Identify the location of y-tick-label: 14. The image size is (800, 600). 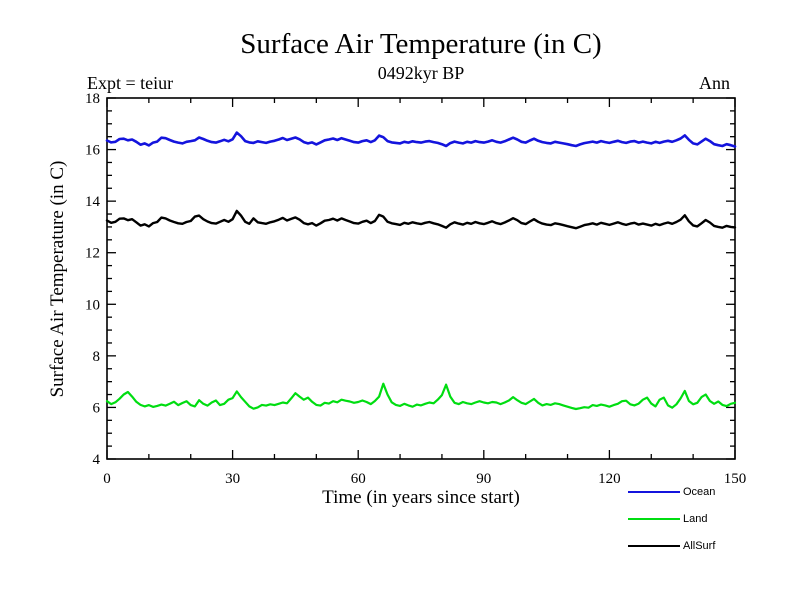
(93, 202).